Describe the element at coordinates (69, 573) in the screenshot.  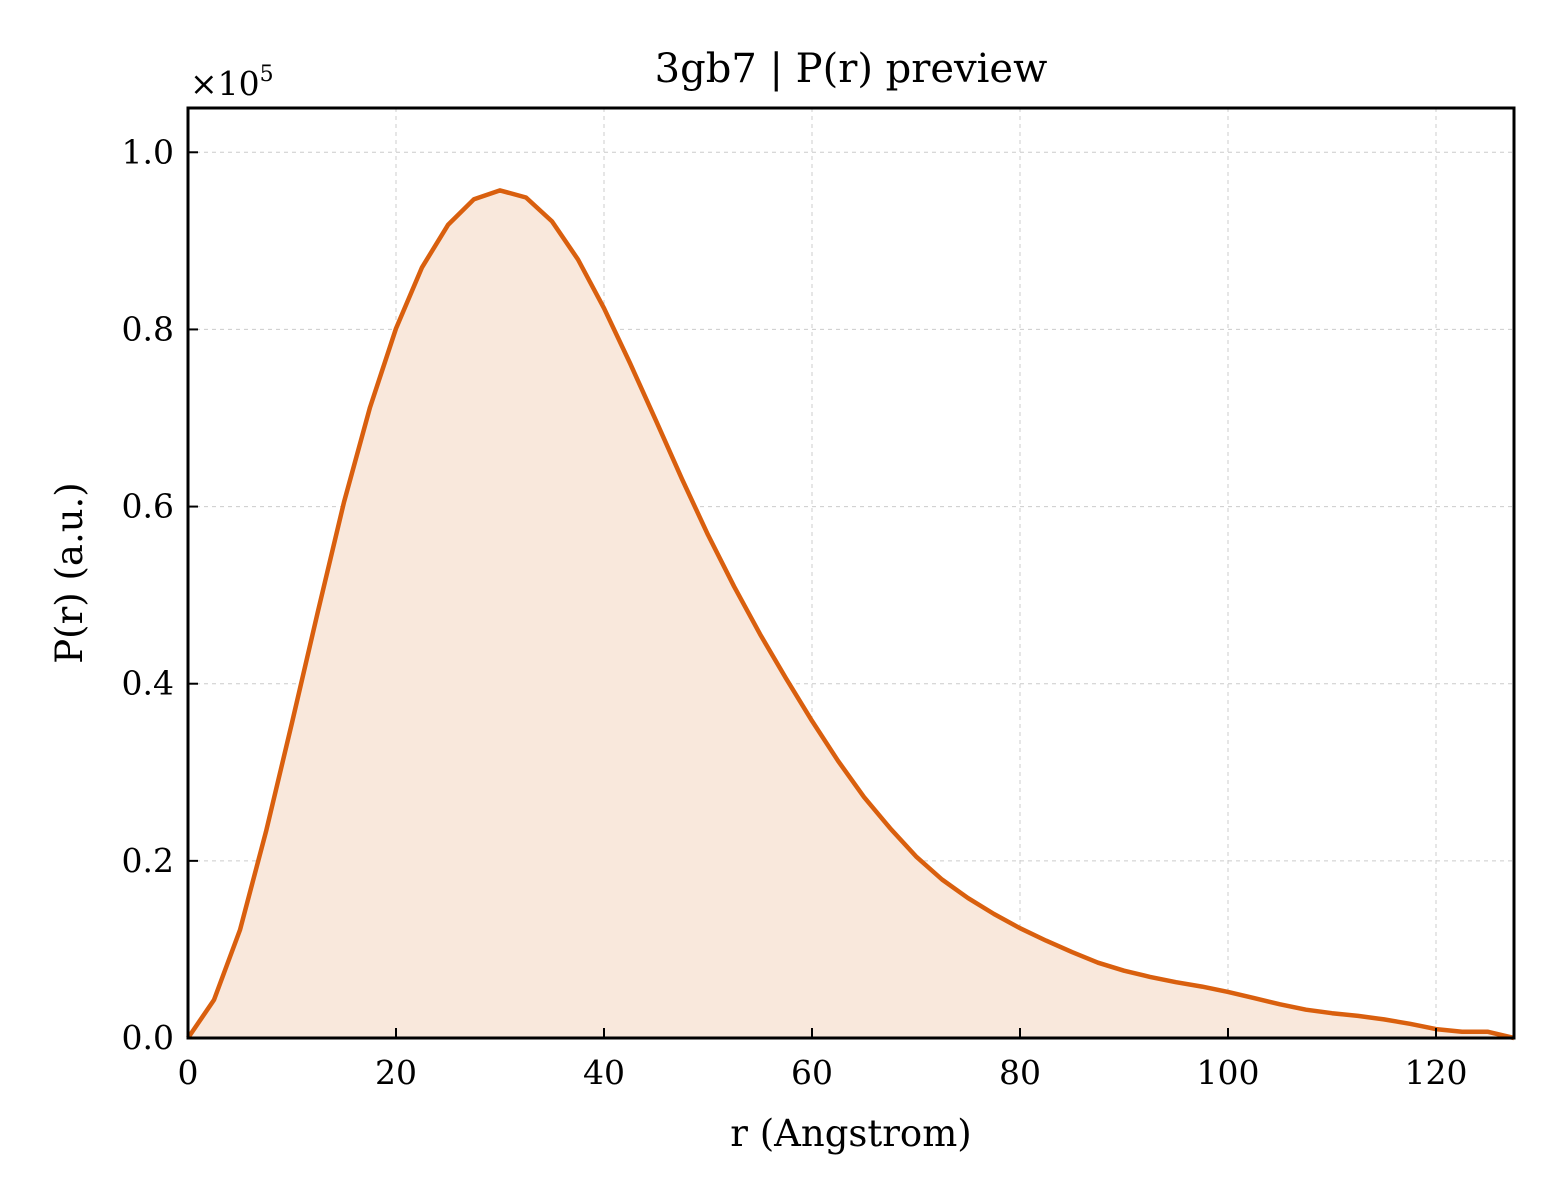
I see `y-axis-title: P(r) (a.u.)` at that location.